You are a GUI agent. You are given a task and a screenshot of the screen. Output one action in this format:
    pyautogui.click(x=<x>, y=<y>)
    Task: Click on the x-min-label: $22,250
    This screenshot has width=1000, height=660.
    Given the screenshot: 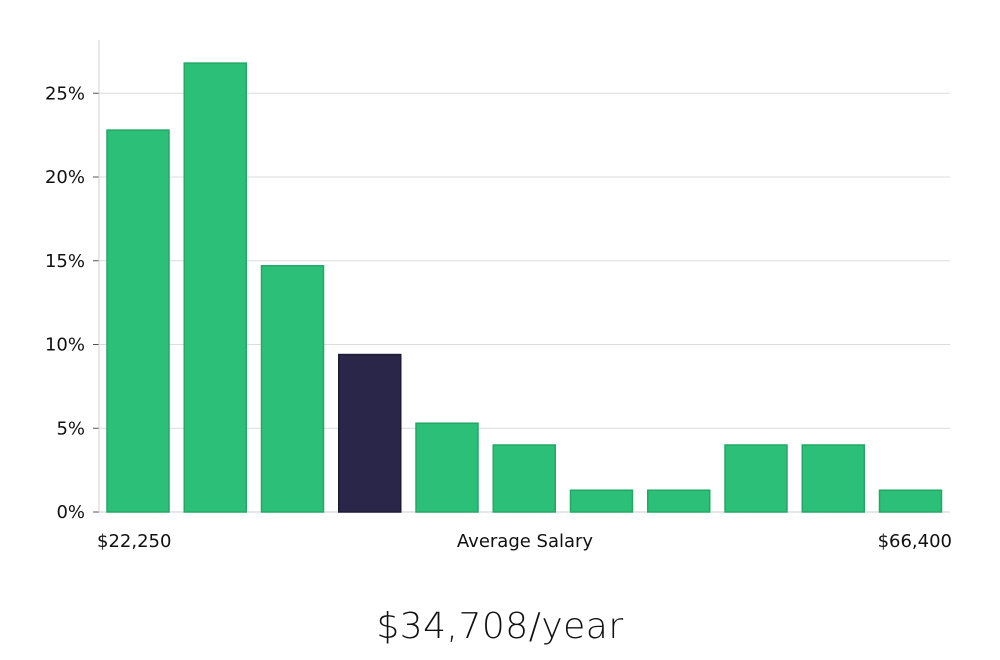 What is the action you would take?
    pyautogui.click(x=134, y=541)
    